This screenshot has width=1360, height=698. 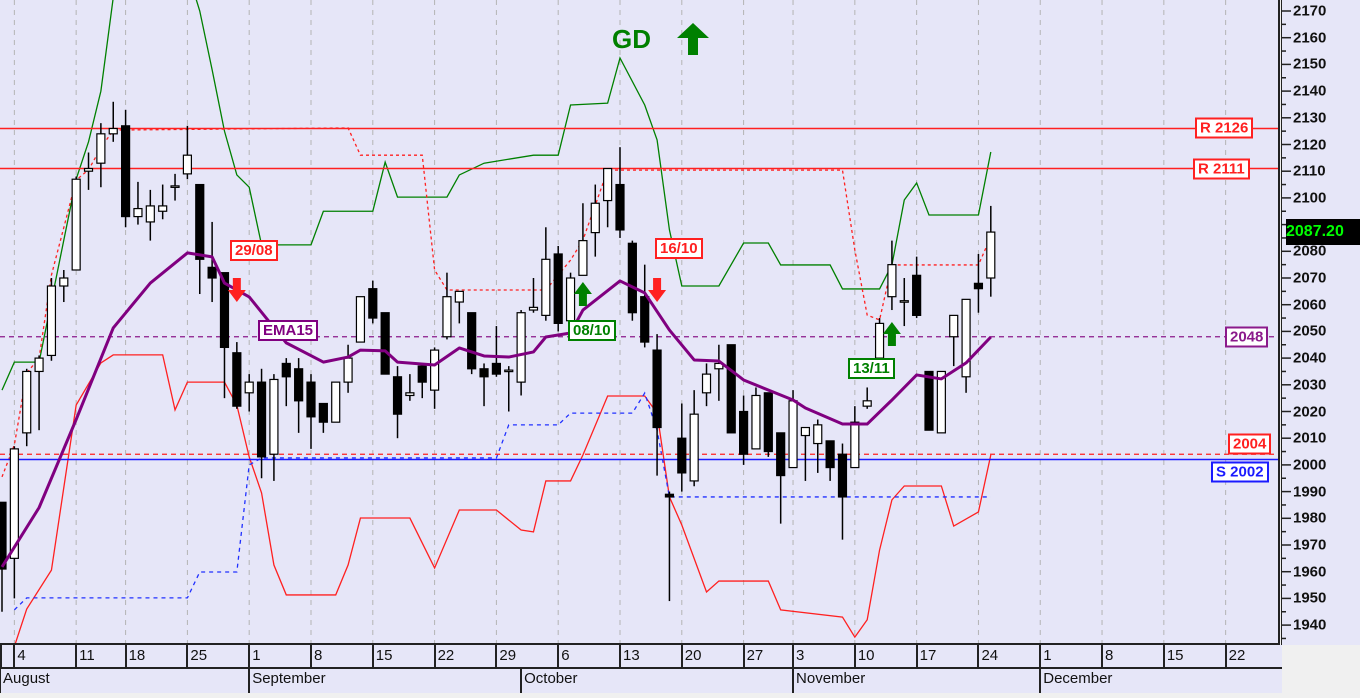 I want to click on price-tick-label: 2020, so click(x=1310, y=411).